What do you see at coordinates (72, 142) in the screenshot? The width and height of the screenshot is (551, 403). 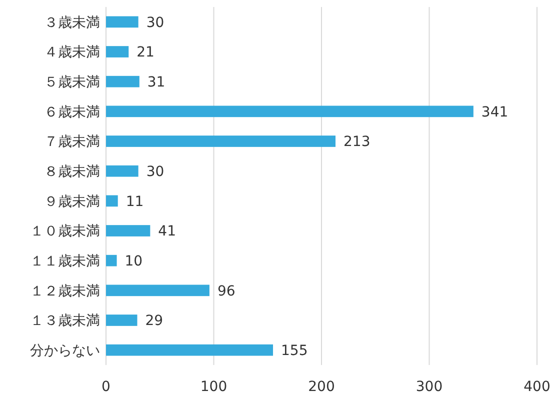 I see `y-tick-label: ７歳未満` at bounding box center [72, 142].